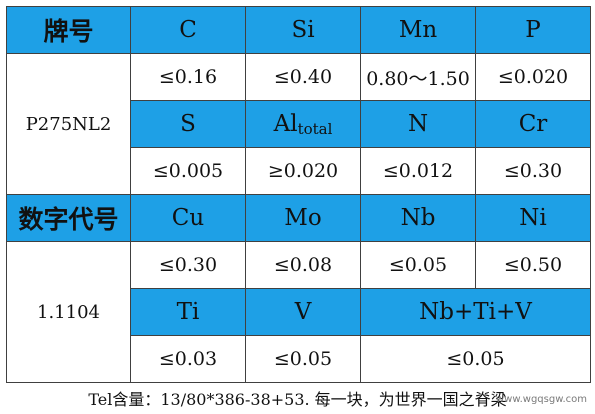 Image resolution: width=595 pixels, height=414 pixels. Describe the element at coordinates (541, 399) in the screenshot. I see `watermark: www.wgqsgw.com` at that location.